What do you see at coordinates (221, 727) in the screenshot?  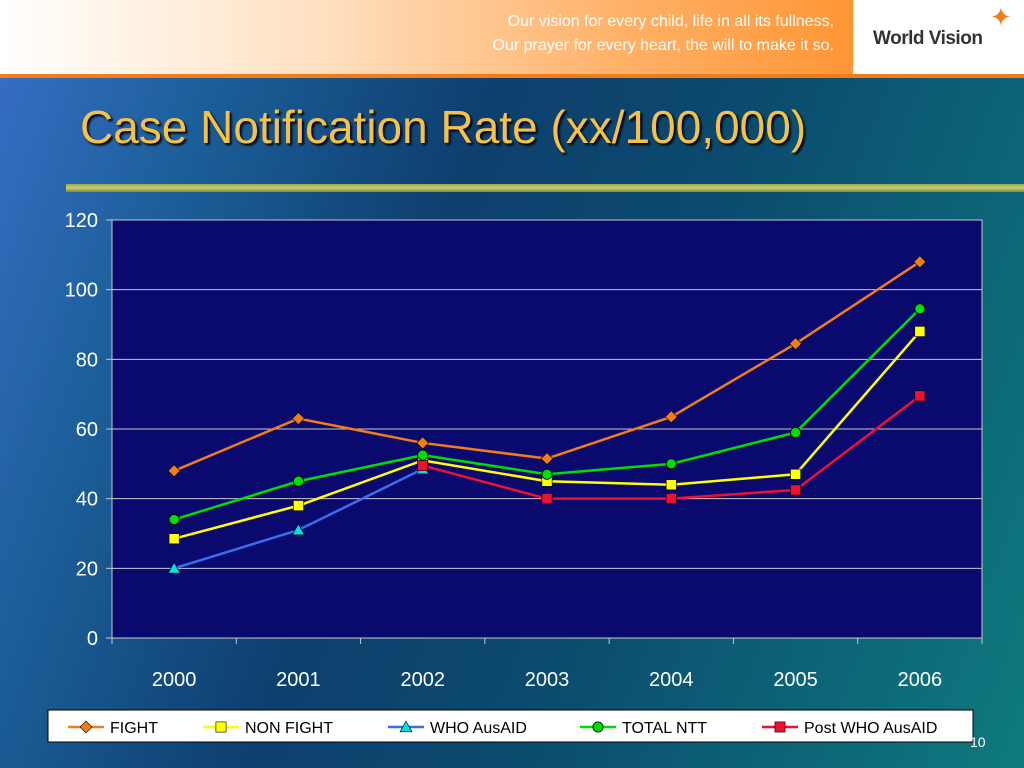 I see `legend-marker-non-fight` at bounding box center [221, 727].